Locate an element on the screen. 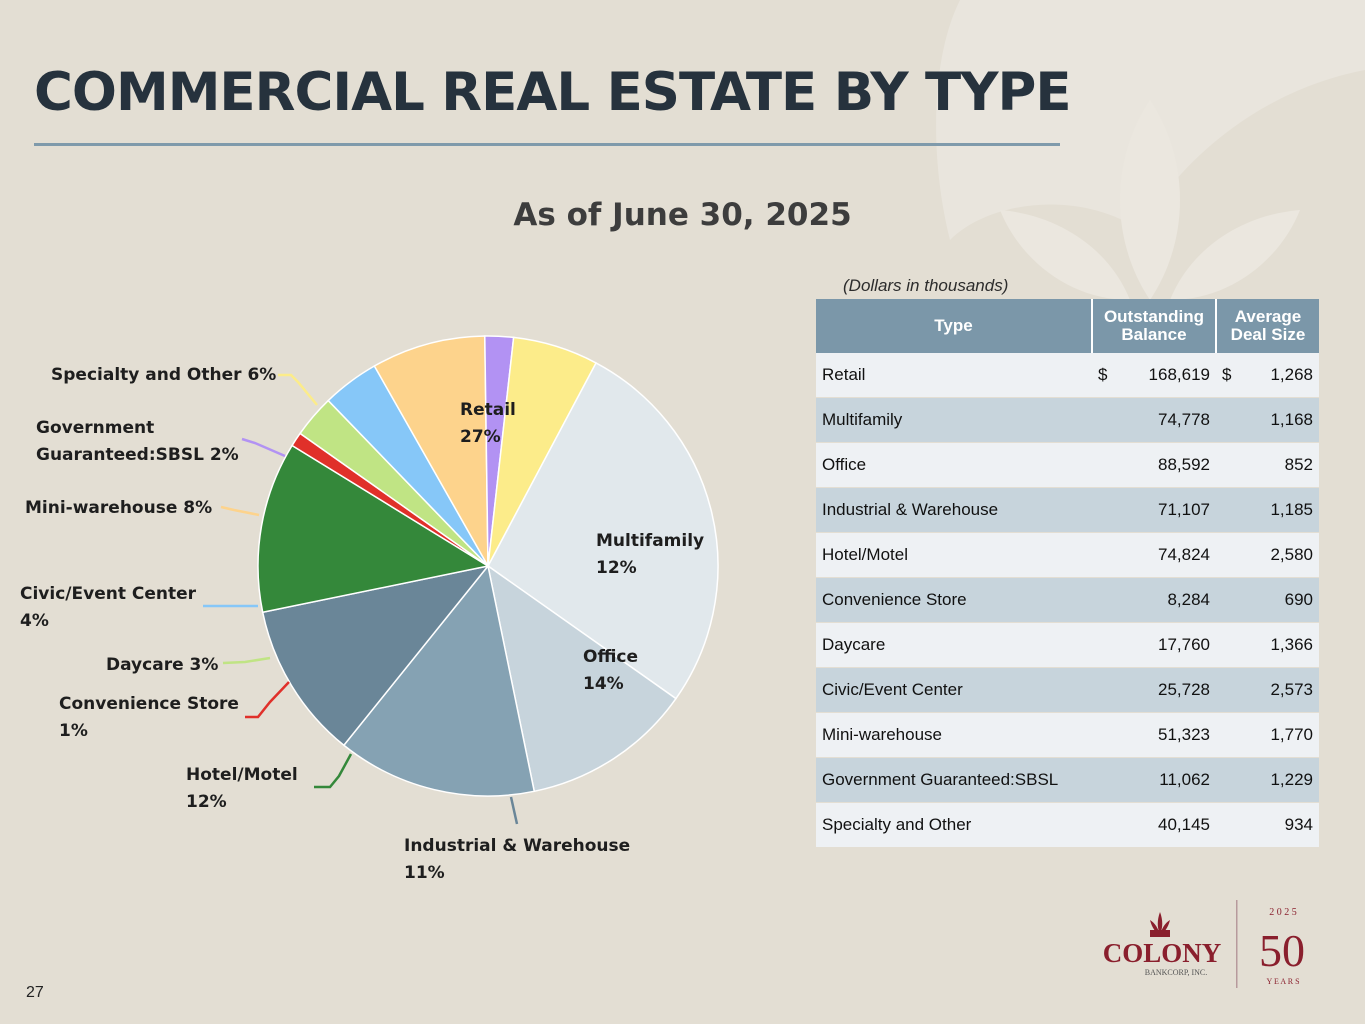 The image size is (1365, 1024). row-balance: 74,778 is located at coordinates (1154, 420).